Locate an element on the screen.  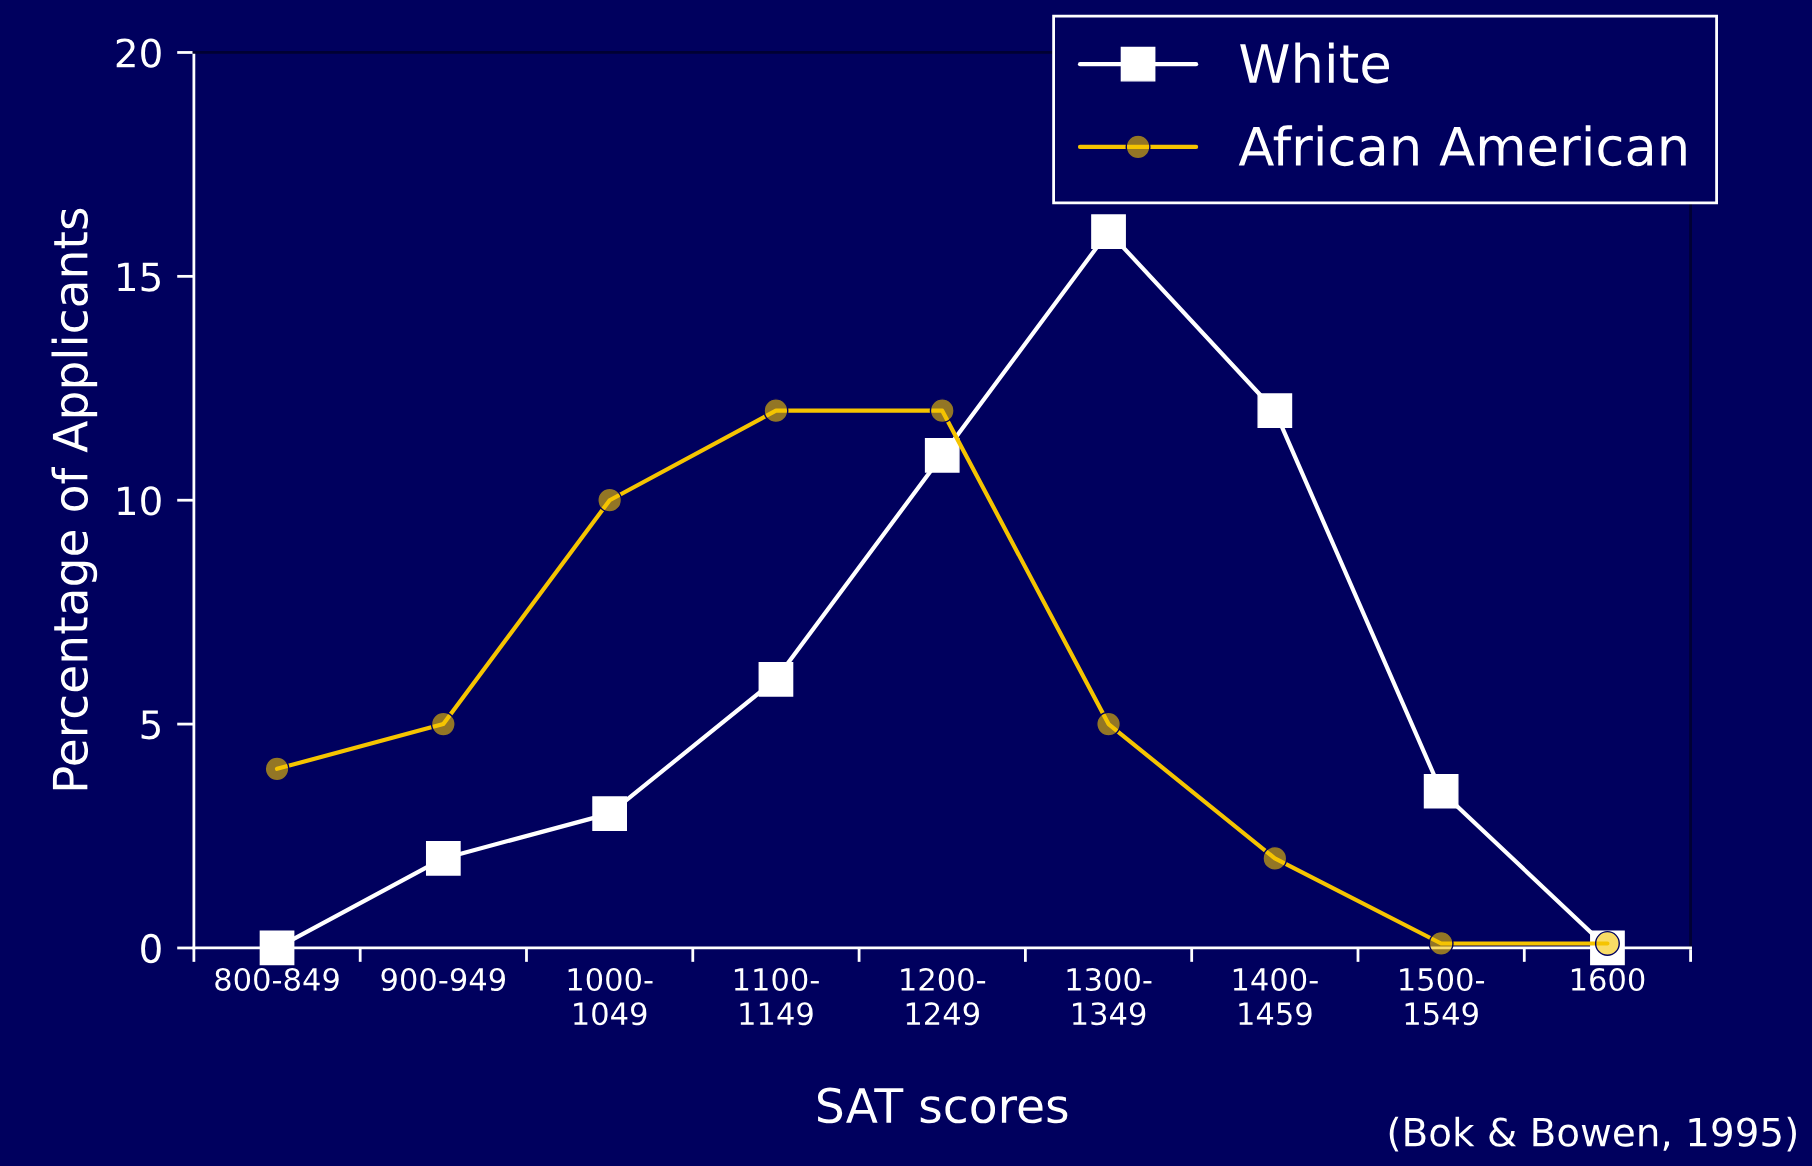
x-tick-label: 1200- 1249 is located at coordinates (943, 996).